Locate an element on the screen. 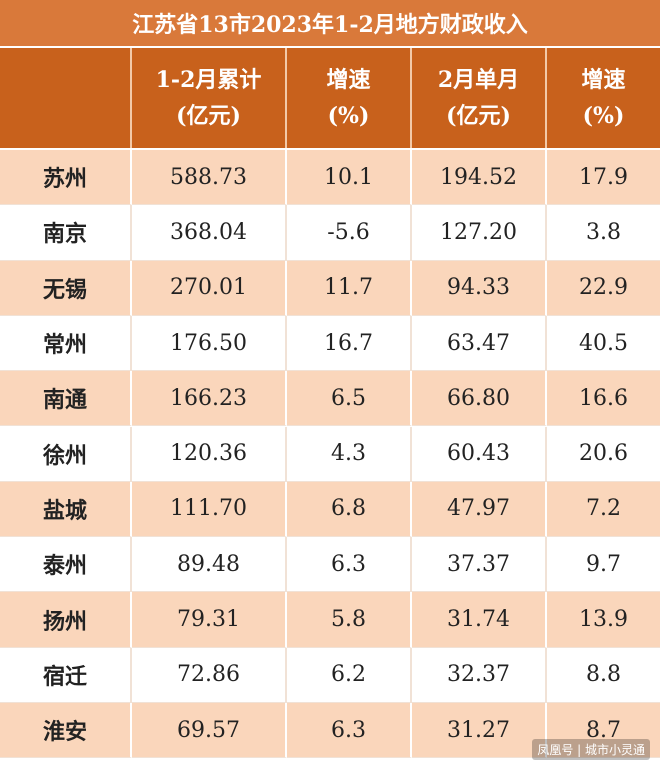 Image resolution: width=660 pixels, height=768 pixels. table-cell: 72.86 is located at coordinates (209, 675).